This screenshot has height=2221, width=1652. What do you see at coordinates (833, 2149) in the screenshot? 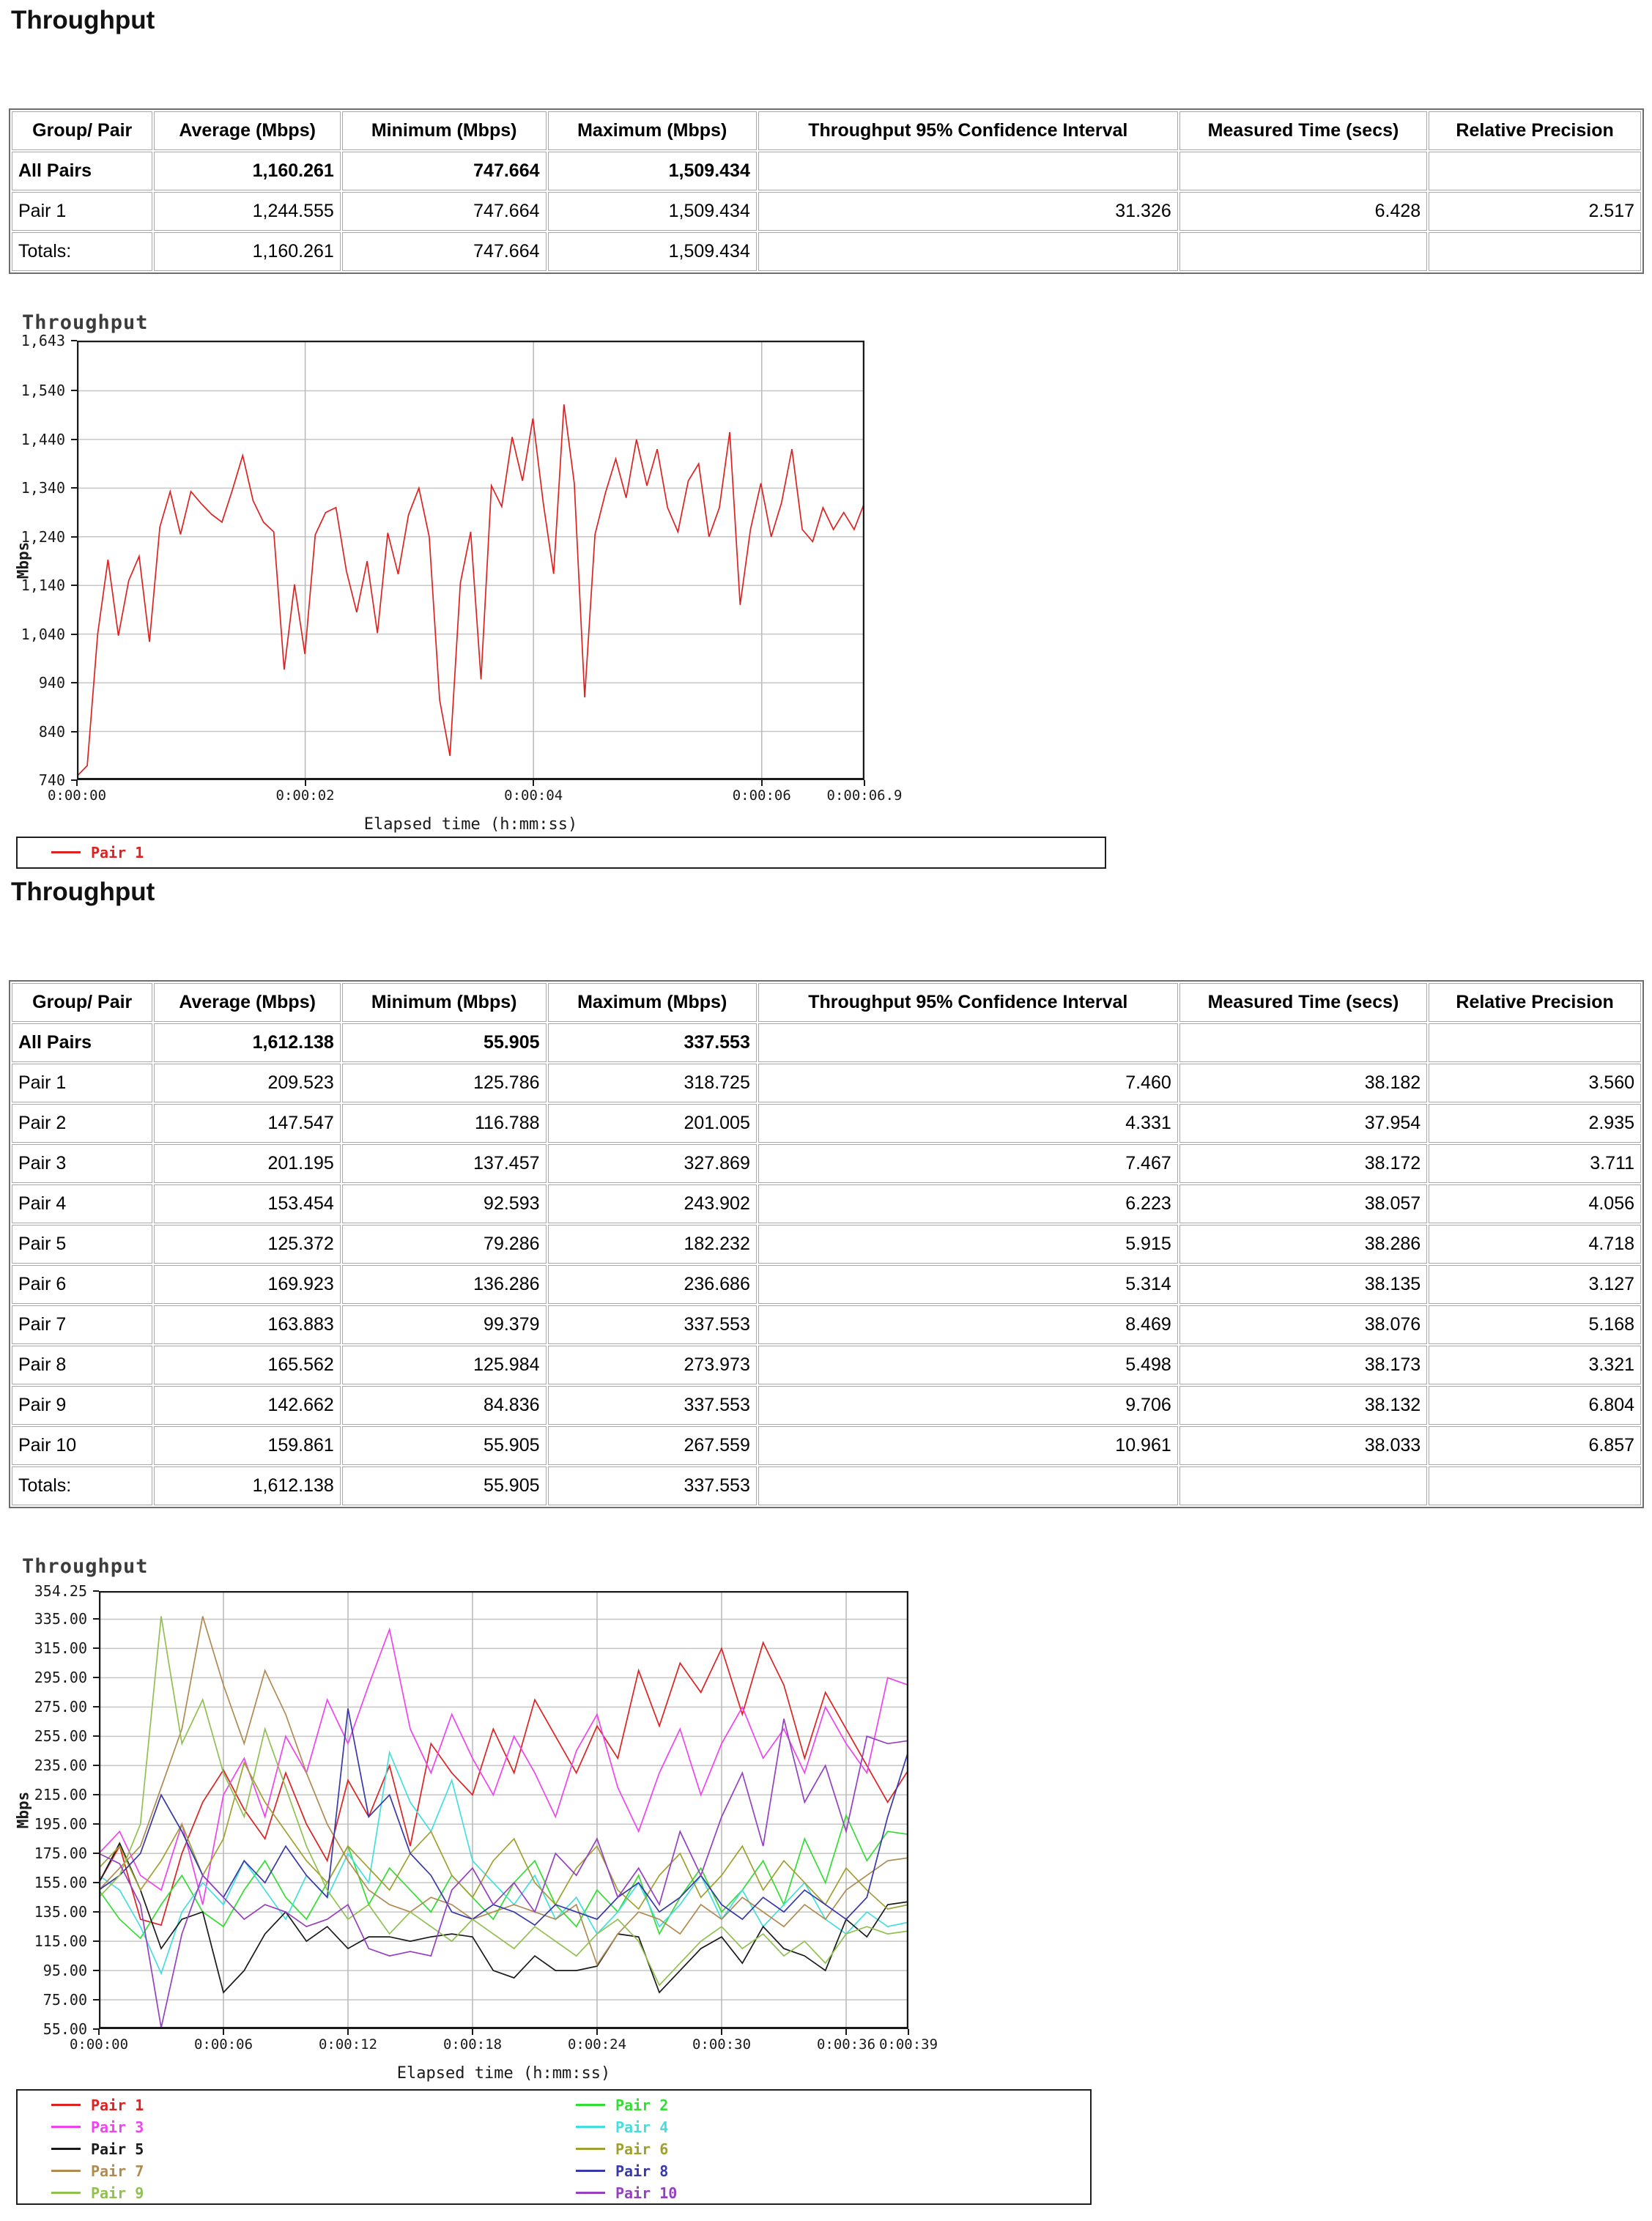
I see `legend-item: Pair 6` at bounding box center [833, 2149].